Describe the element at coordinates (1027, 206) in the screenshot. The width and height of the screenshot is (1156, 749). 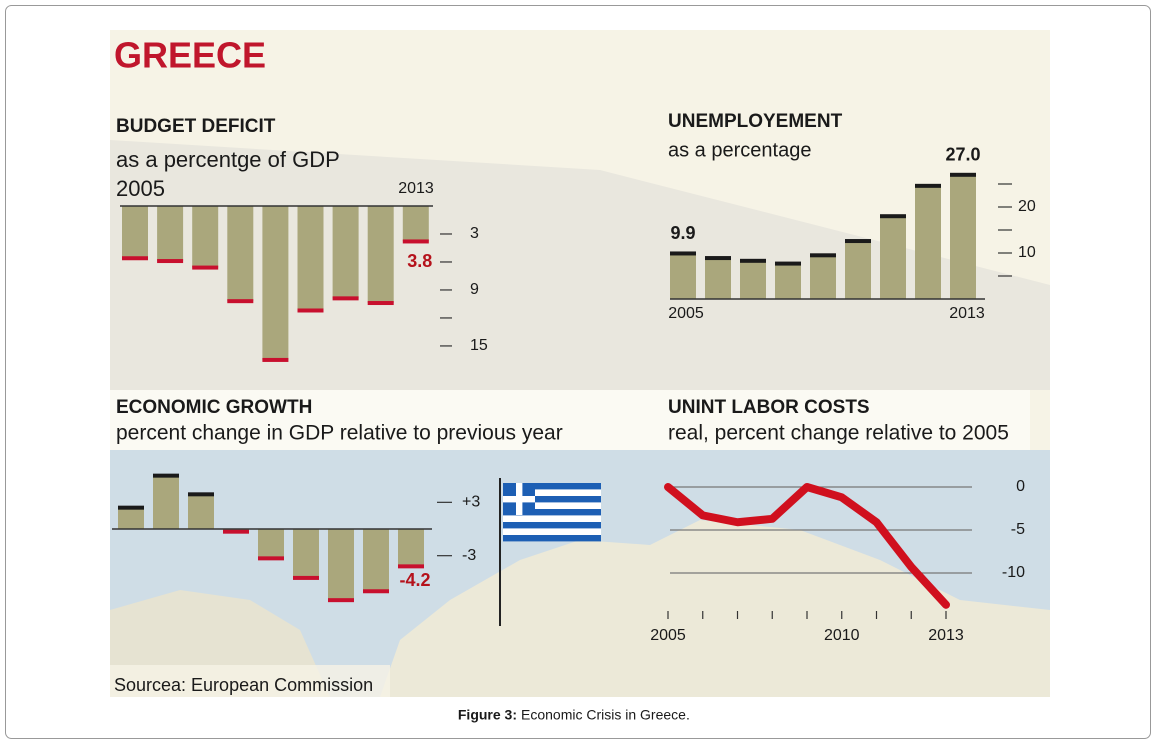
I see `y-tick-label: 20` at that location.